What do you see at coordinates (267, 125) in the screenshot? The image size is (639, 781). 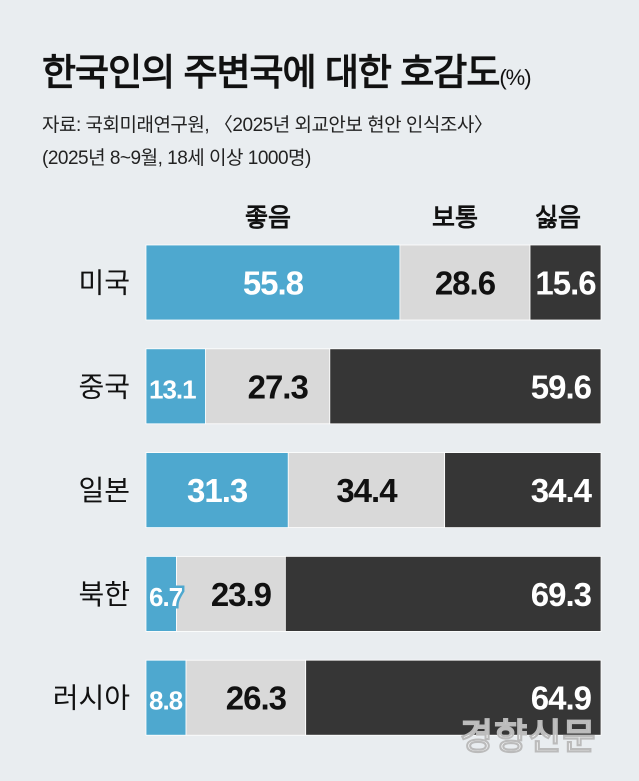 I see `source-text: 자료: 국회미래연구원, 〈2025년 외교안보 현안 인식조사〉` at bounding box center [267, 125].